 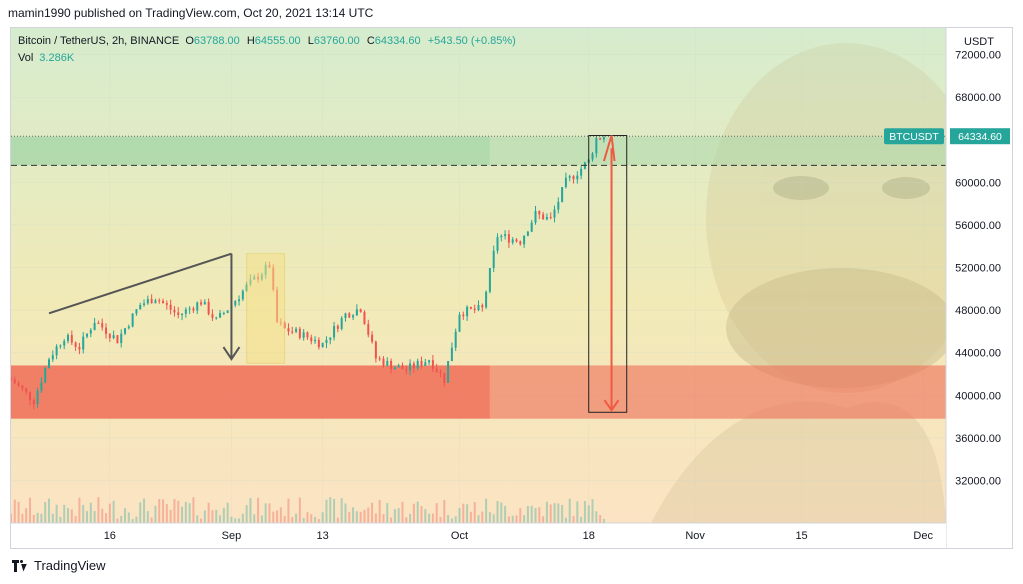 I want to click on price-axis, so click(x=979, y=275).